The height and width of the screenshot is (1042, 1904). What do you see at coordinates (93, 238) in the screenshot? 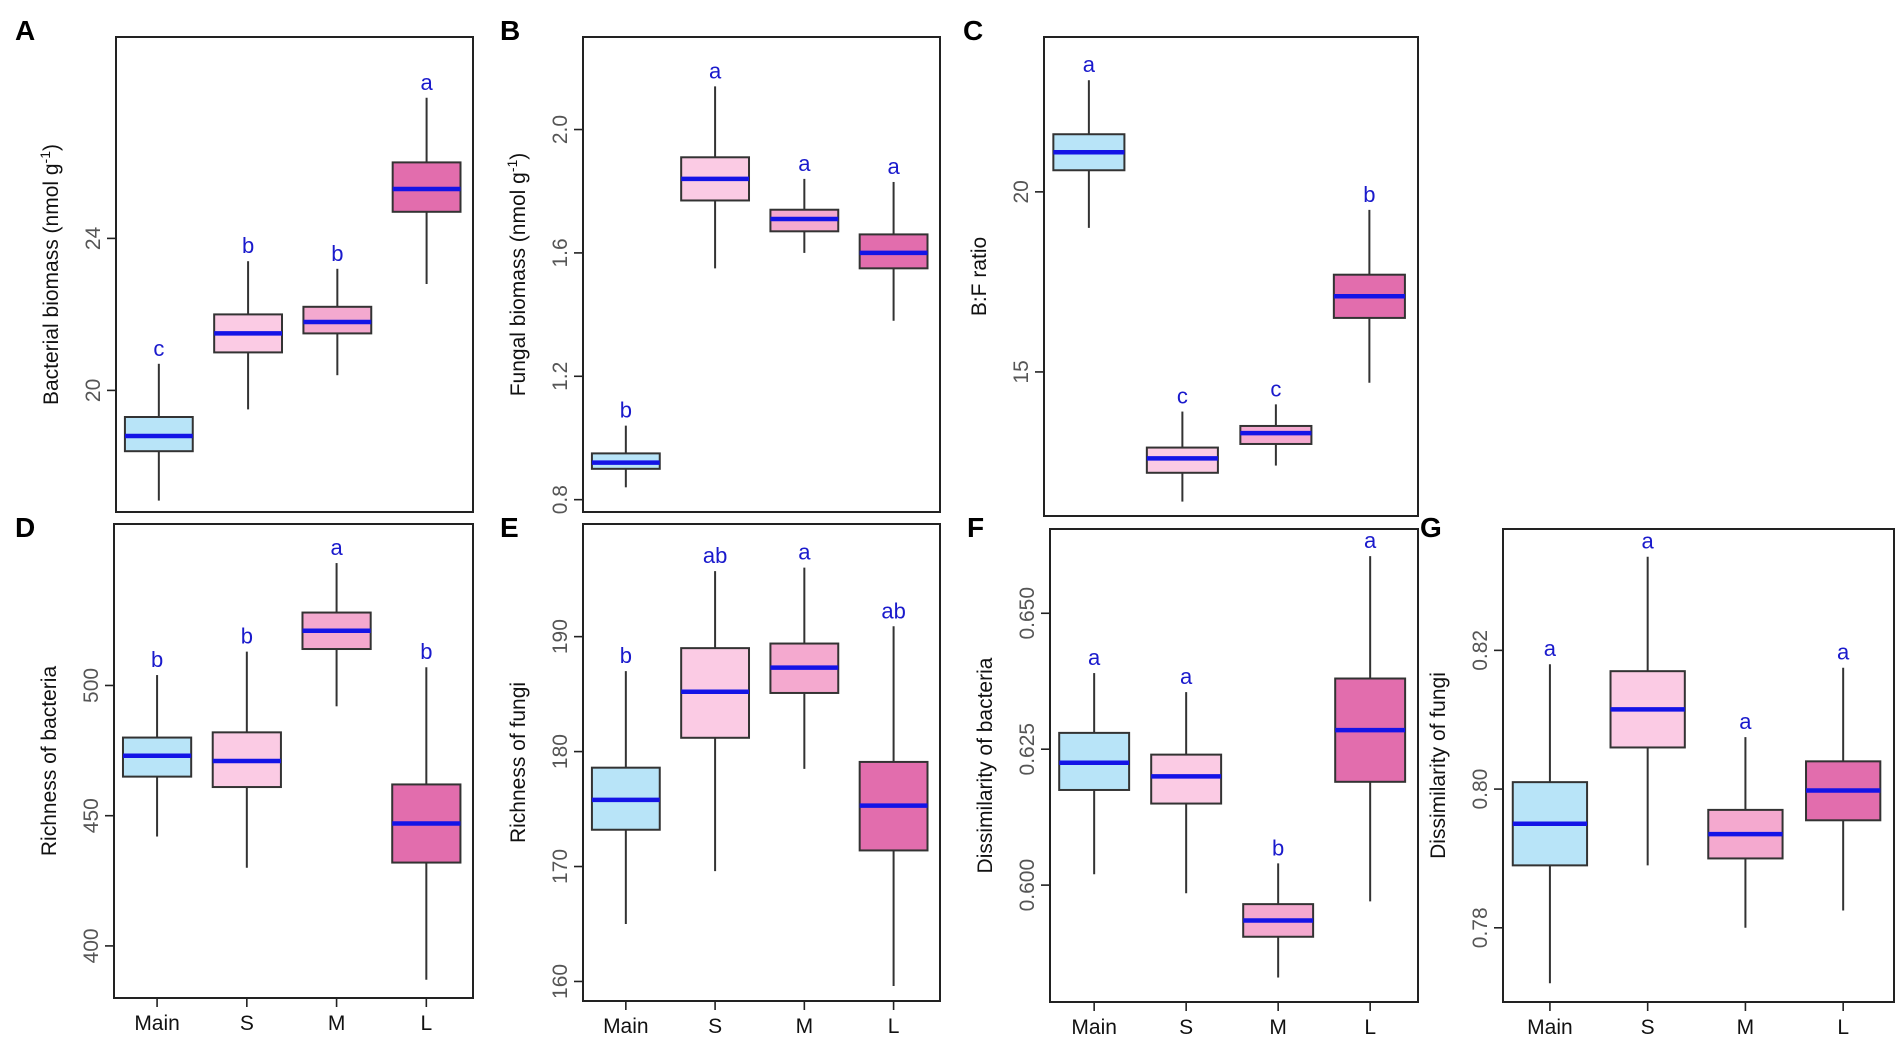
I see `y-tick-label: 24` at bounding box center [93, 238].